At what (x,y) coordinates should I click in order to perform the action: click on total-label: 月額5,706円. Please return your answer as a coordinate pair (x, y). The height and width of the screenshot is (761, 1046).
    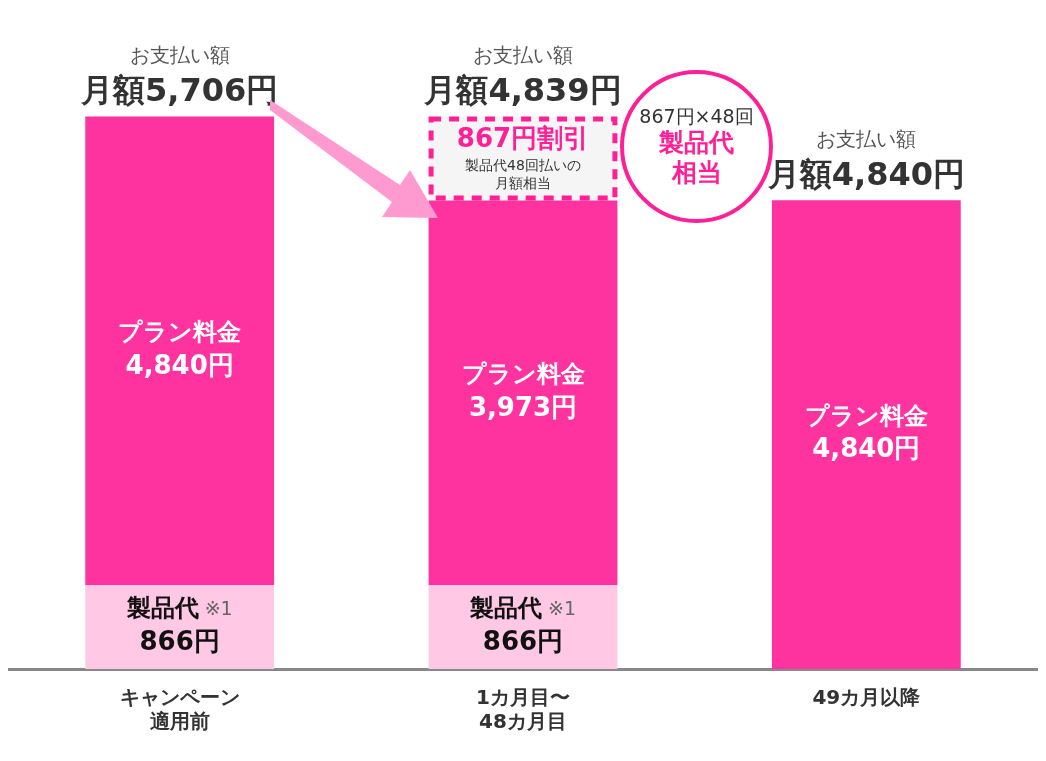
    Looking at the image, I should click on (179, 89).